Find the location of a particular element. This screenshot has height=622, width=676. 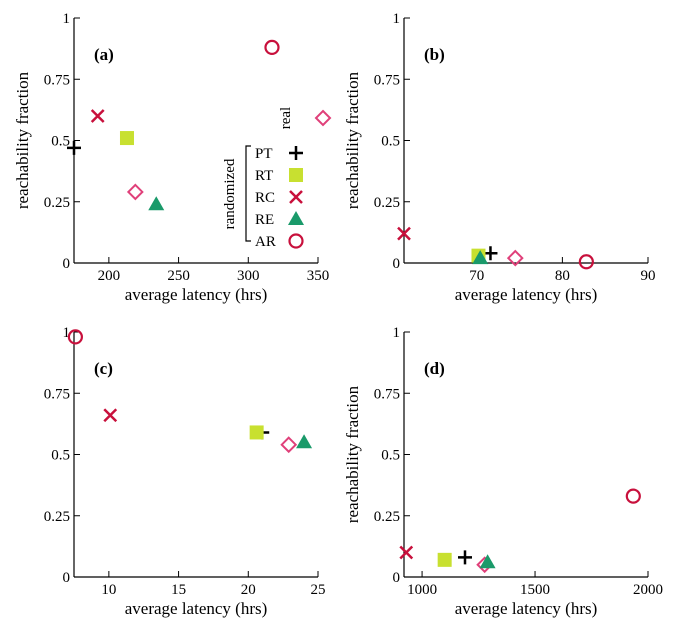

legend-marker-re is located at coordinates (296, 218).